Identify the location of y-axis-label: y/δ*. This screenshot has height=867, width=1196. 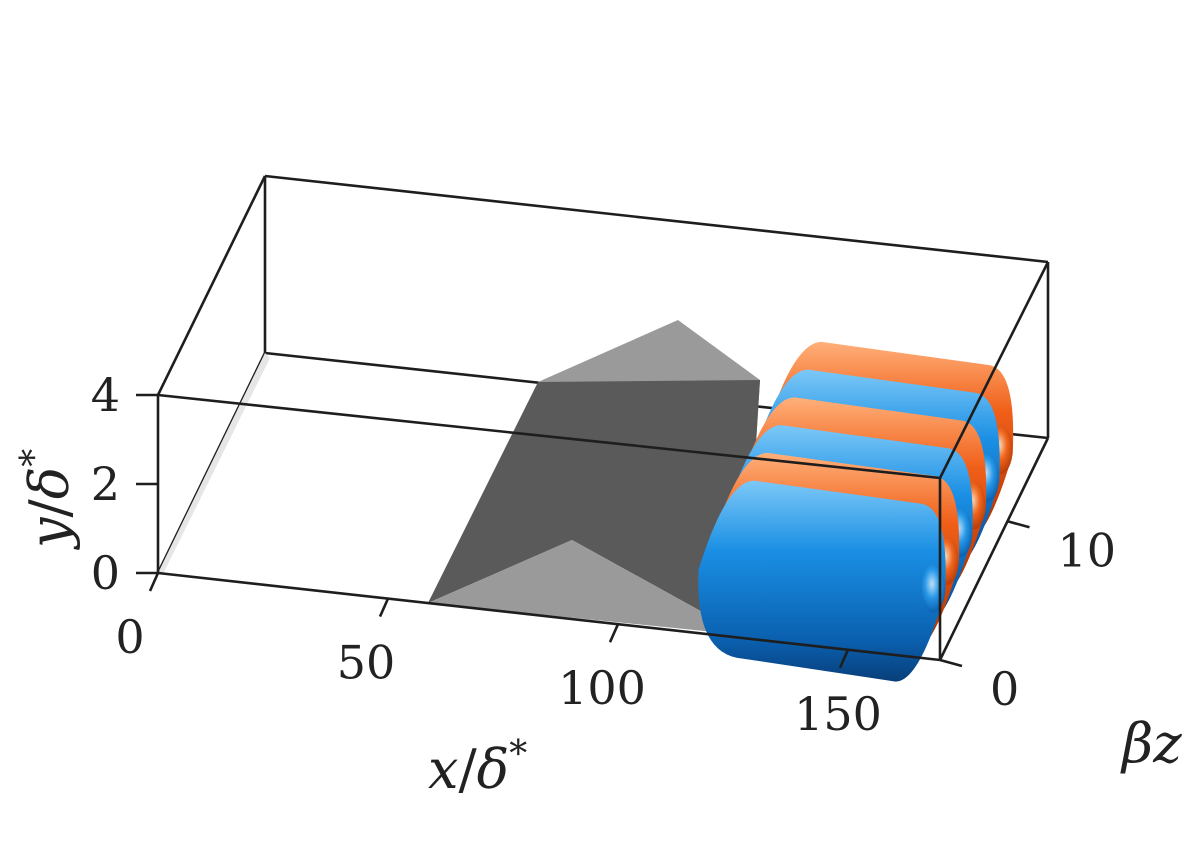
(47, 499).